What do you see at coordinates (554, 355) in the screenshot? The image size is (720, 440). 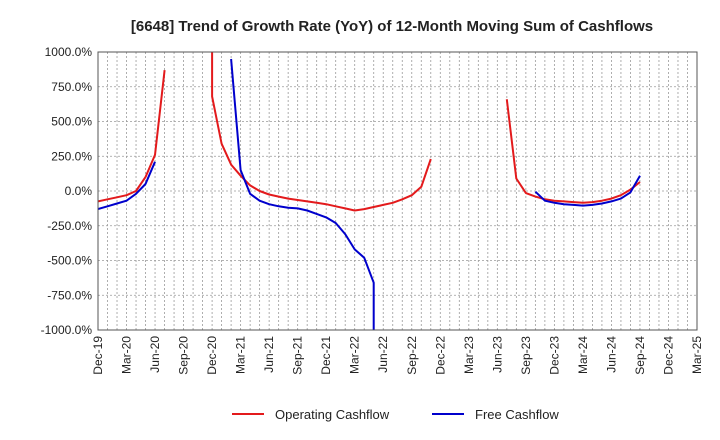 I see `x-tick-label: Dec-23` at bounding box center [554, 355].